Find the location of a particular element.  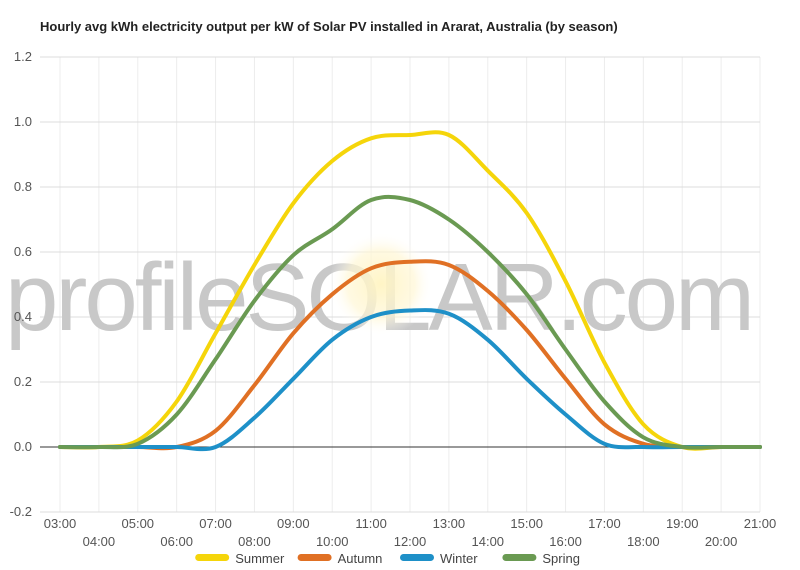

y-tick-label: 0.0 is located at coordinates (23, 446).